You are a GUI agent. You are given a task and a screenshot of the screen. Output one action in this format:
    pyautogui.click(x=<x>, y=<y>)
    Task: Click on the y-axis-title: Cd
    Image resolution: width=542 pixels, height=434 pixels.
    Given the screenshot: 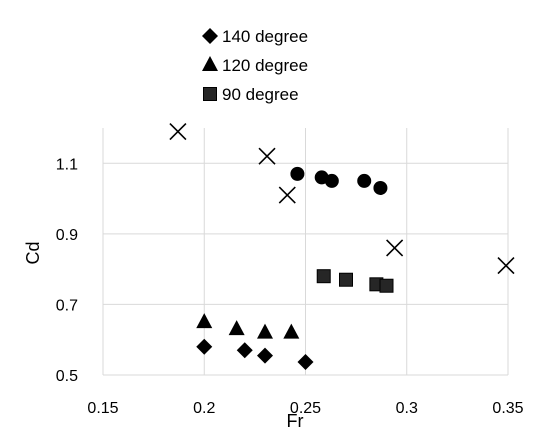 What is the action you would take?
    pyautogui.click(x=33, y=252)
    